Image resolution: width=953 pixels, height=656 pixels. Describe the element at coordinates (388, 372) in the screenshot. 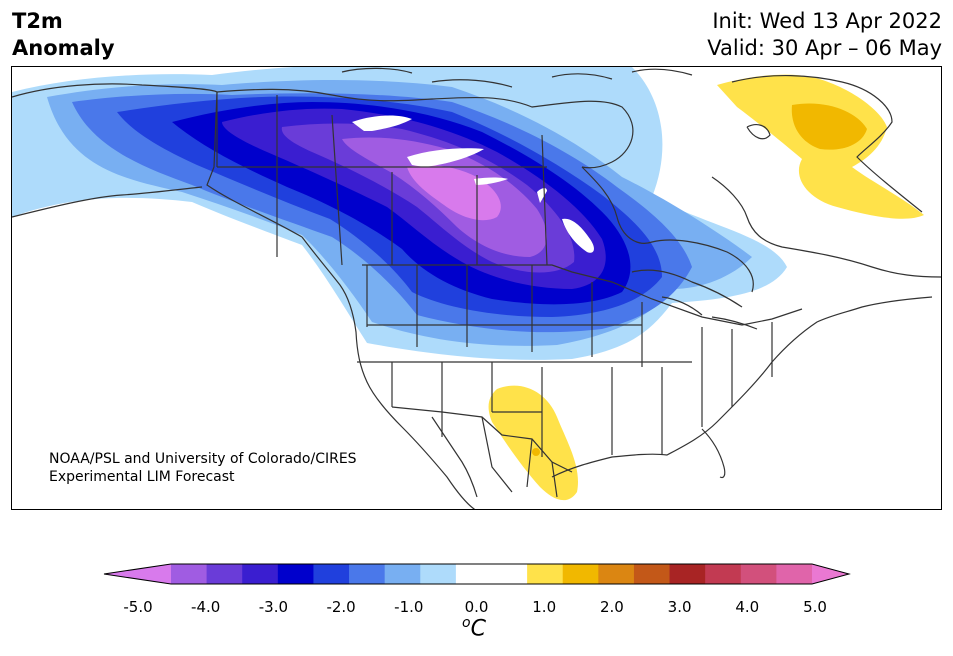

I see `pacific-coast` at that location.